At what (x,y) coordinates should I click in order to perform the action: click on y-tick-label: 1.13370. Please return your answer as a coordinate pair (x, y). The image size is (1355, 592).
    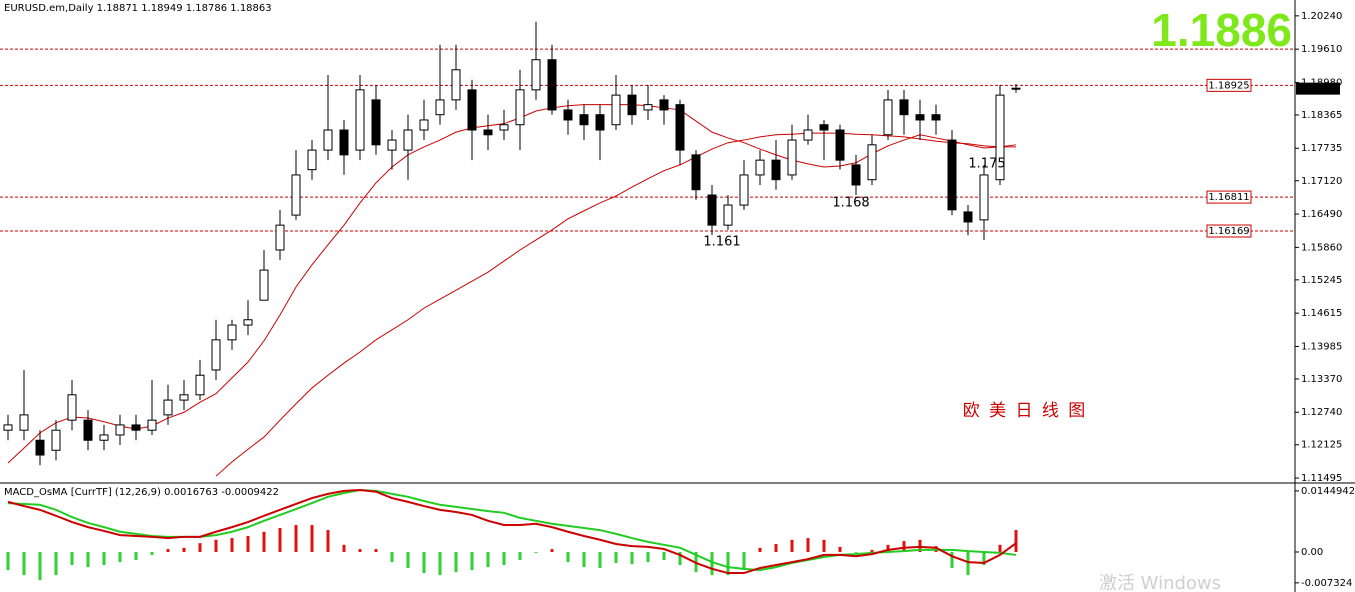
    Looking at the image, I should click on (1321, 379).